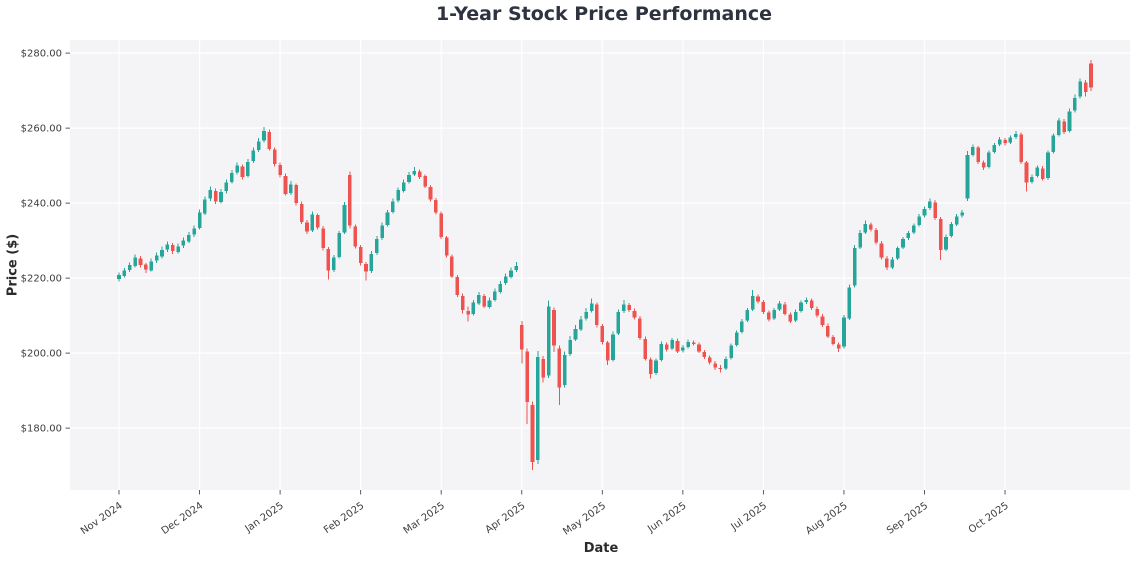  What do you see at coordinates (13, 265) in the screenshot?
I see `y-axis-title: Price ($)` at bounding box center [13, 265].